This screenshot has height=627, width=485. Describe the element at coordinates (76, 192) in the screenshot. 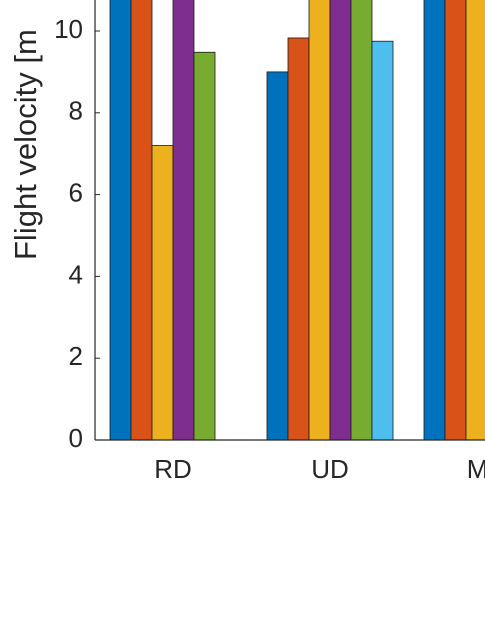

I see `y-tick-label: 6` at that location.